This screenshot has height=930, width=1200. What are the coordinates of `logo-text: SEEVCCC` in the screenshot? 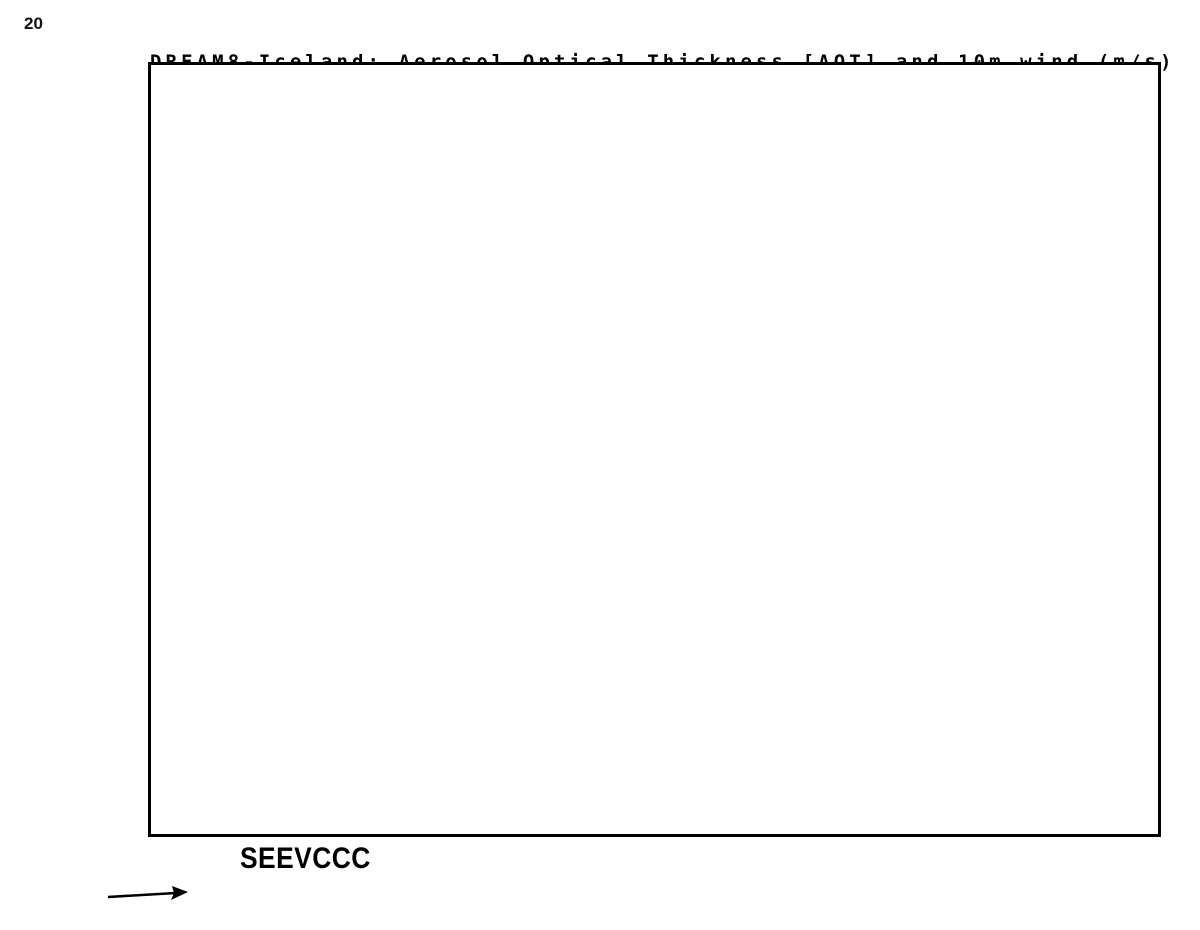 It's located at (305, 858).